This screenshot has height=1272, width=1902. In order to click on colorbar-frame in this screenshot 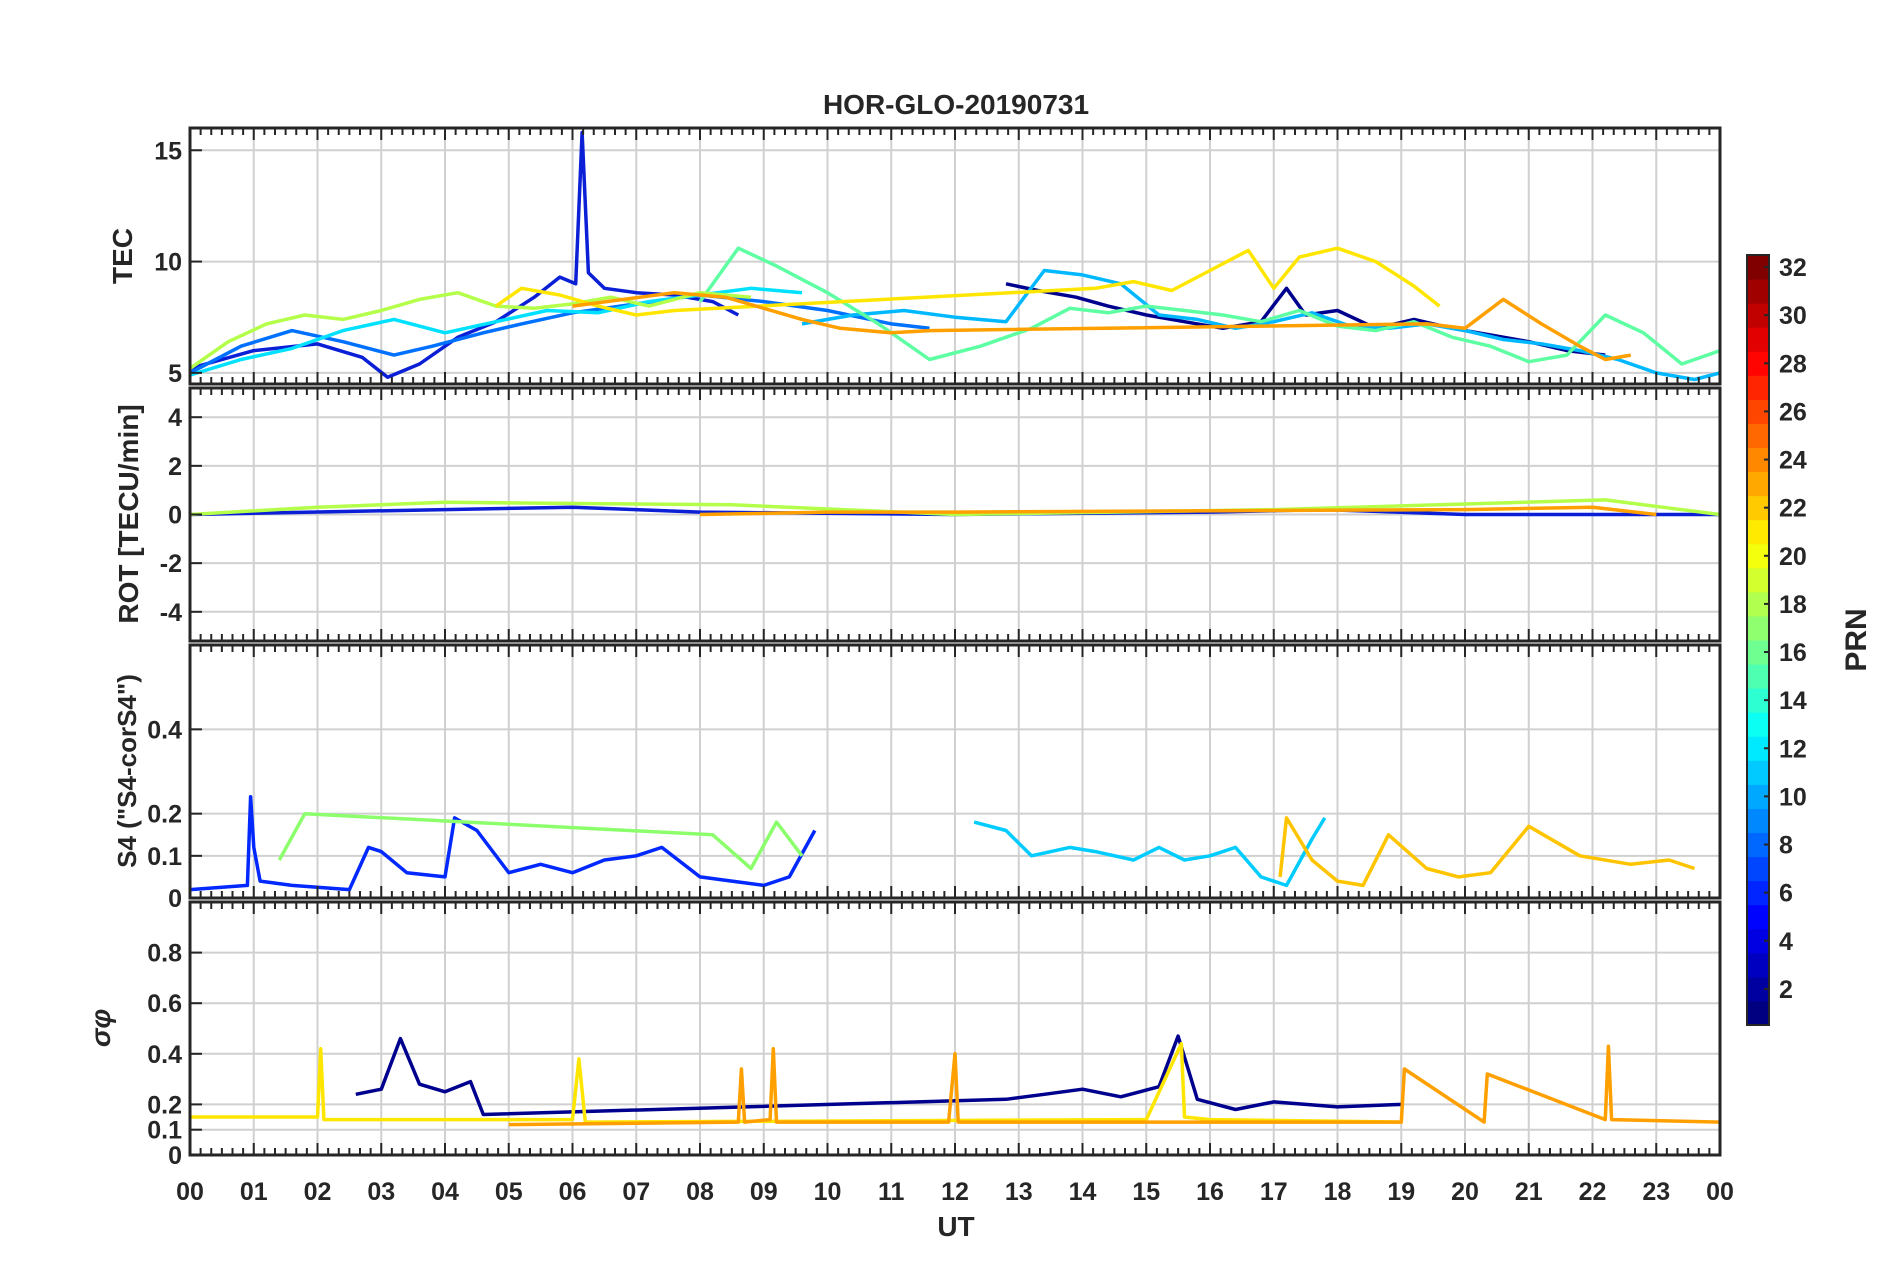, I will do `click(1758, 640)`.